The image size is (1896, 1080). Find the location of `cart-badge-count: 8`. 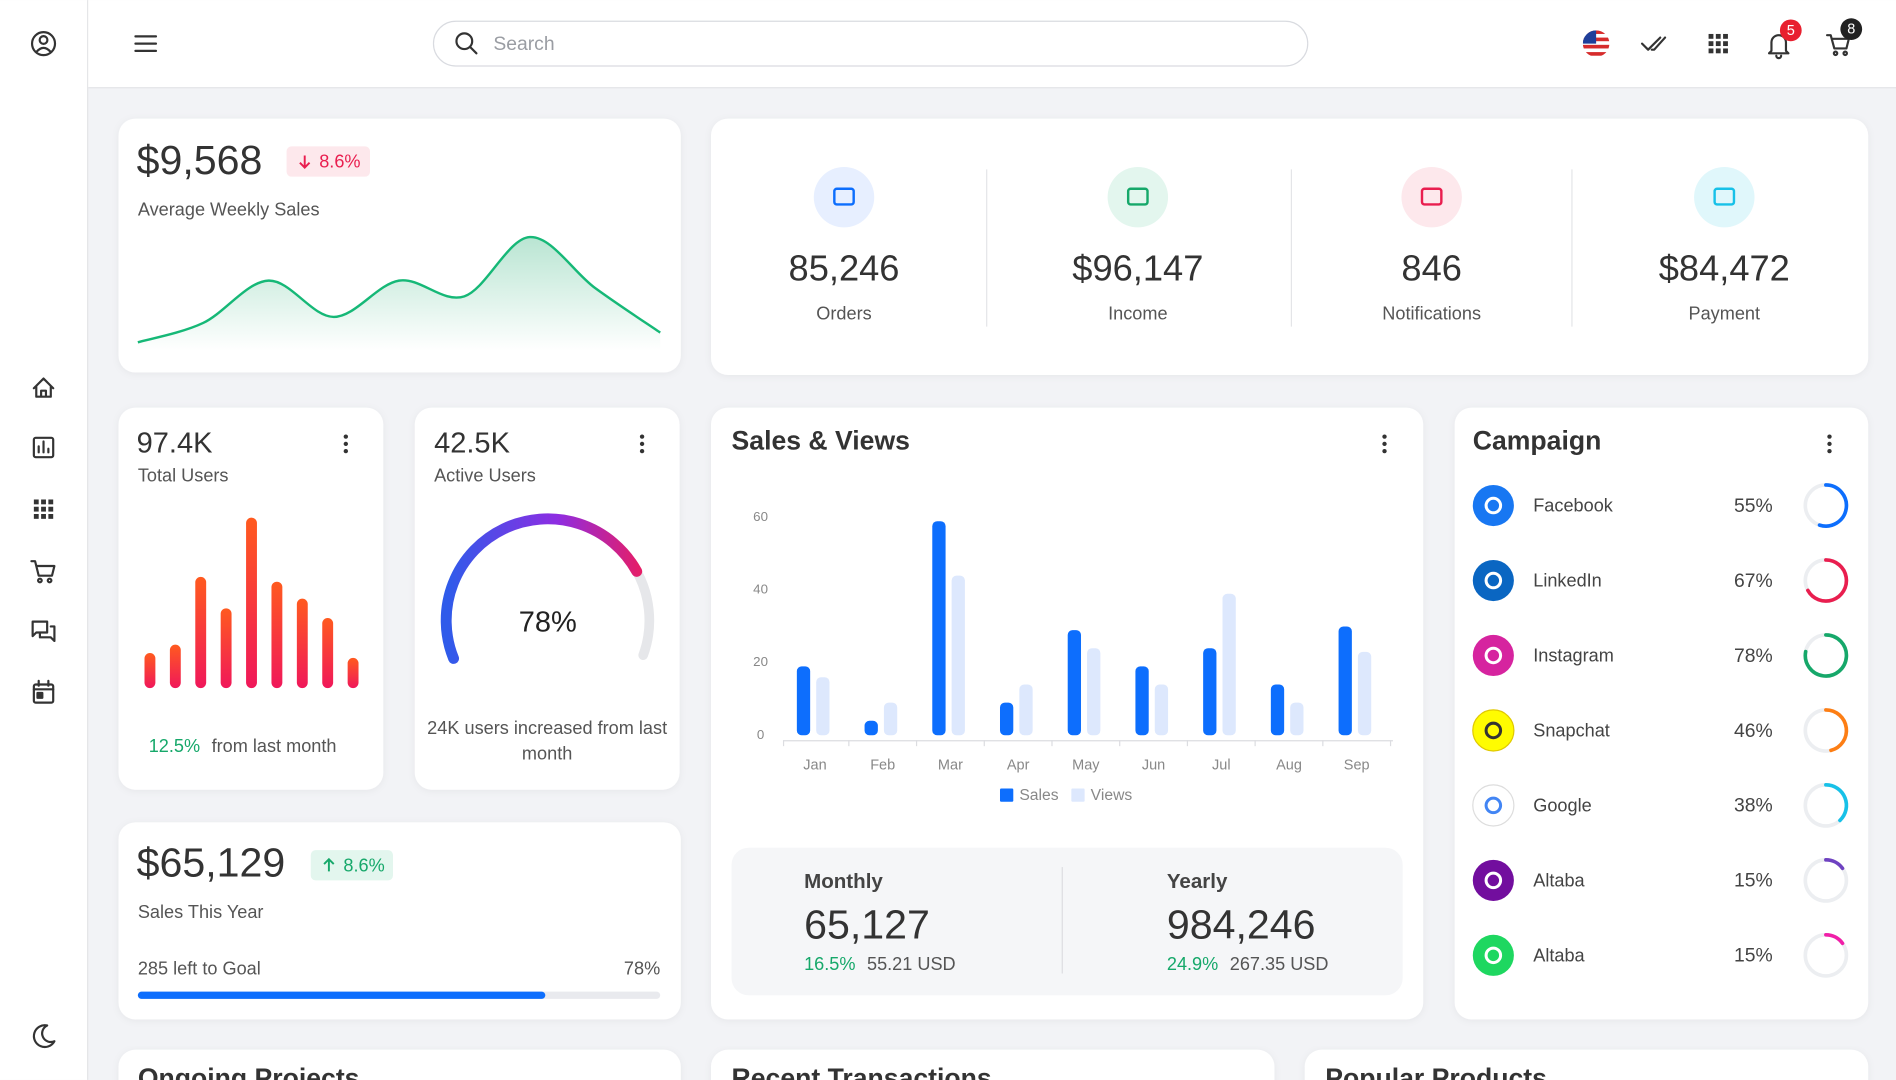

cart-badge-count: 8 is located at coordinates (1851, 30).